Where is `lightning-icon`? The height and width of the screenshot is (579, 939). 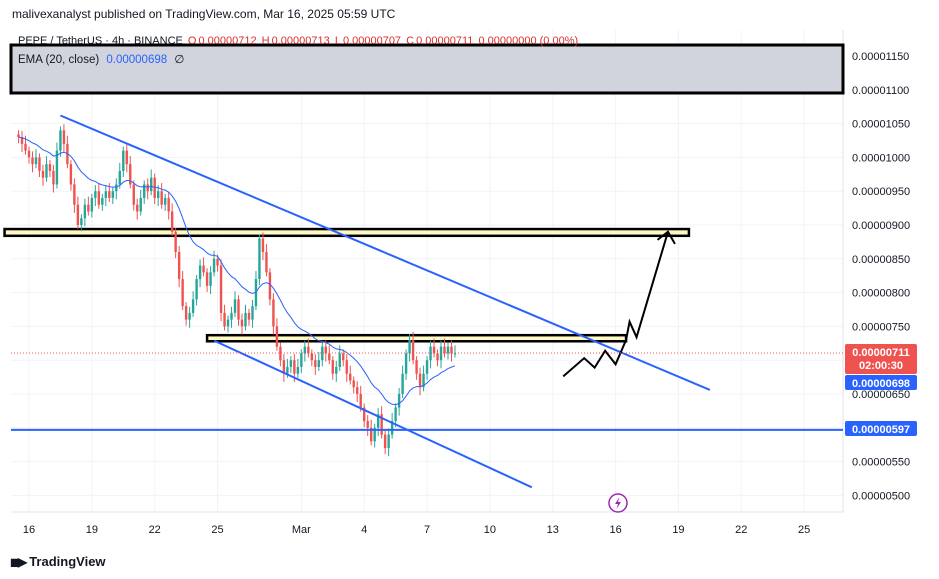 lightning-icon is located at coordinates (618, 503).